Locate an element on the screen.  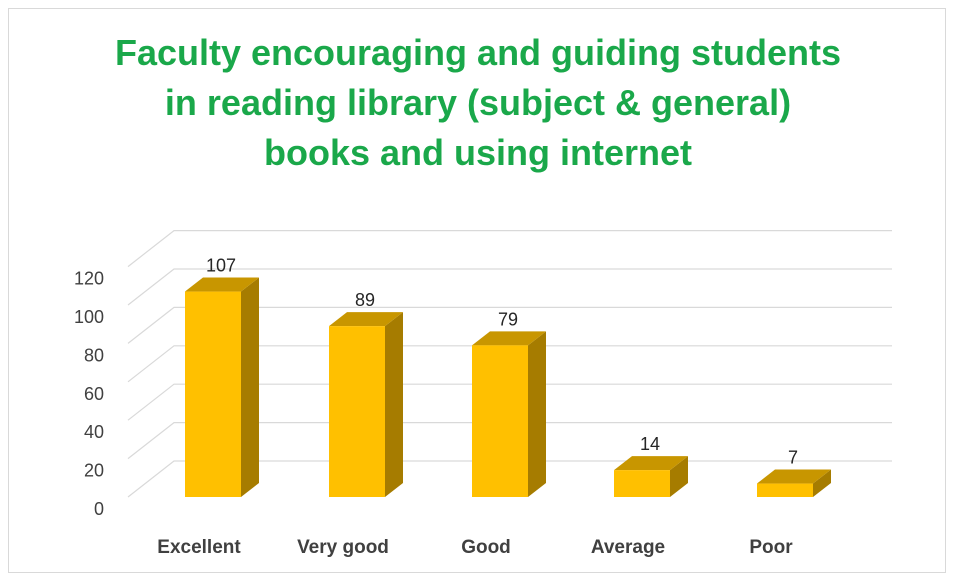
data-label: 7 is located at coordinates (793, 458).